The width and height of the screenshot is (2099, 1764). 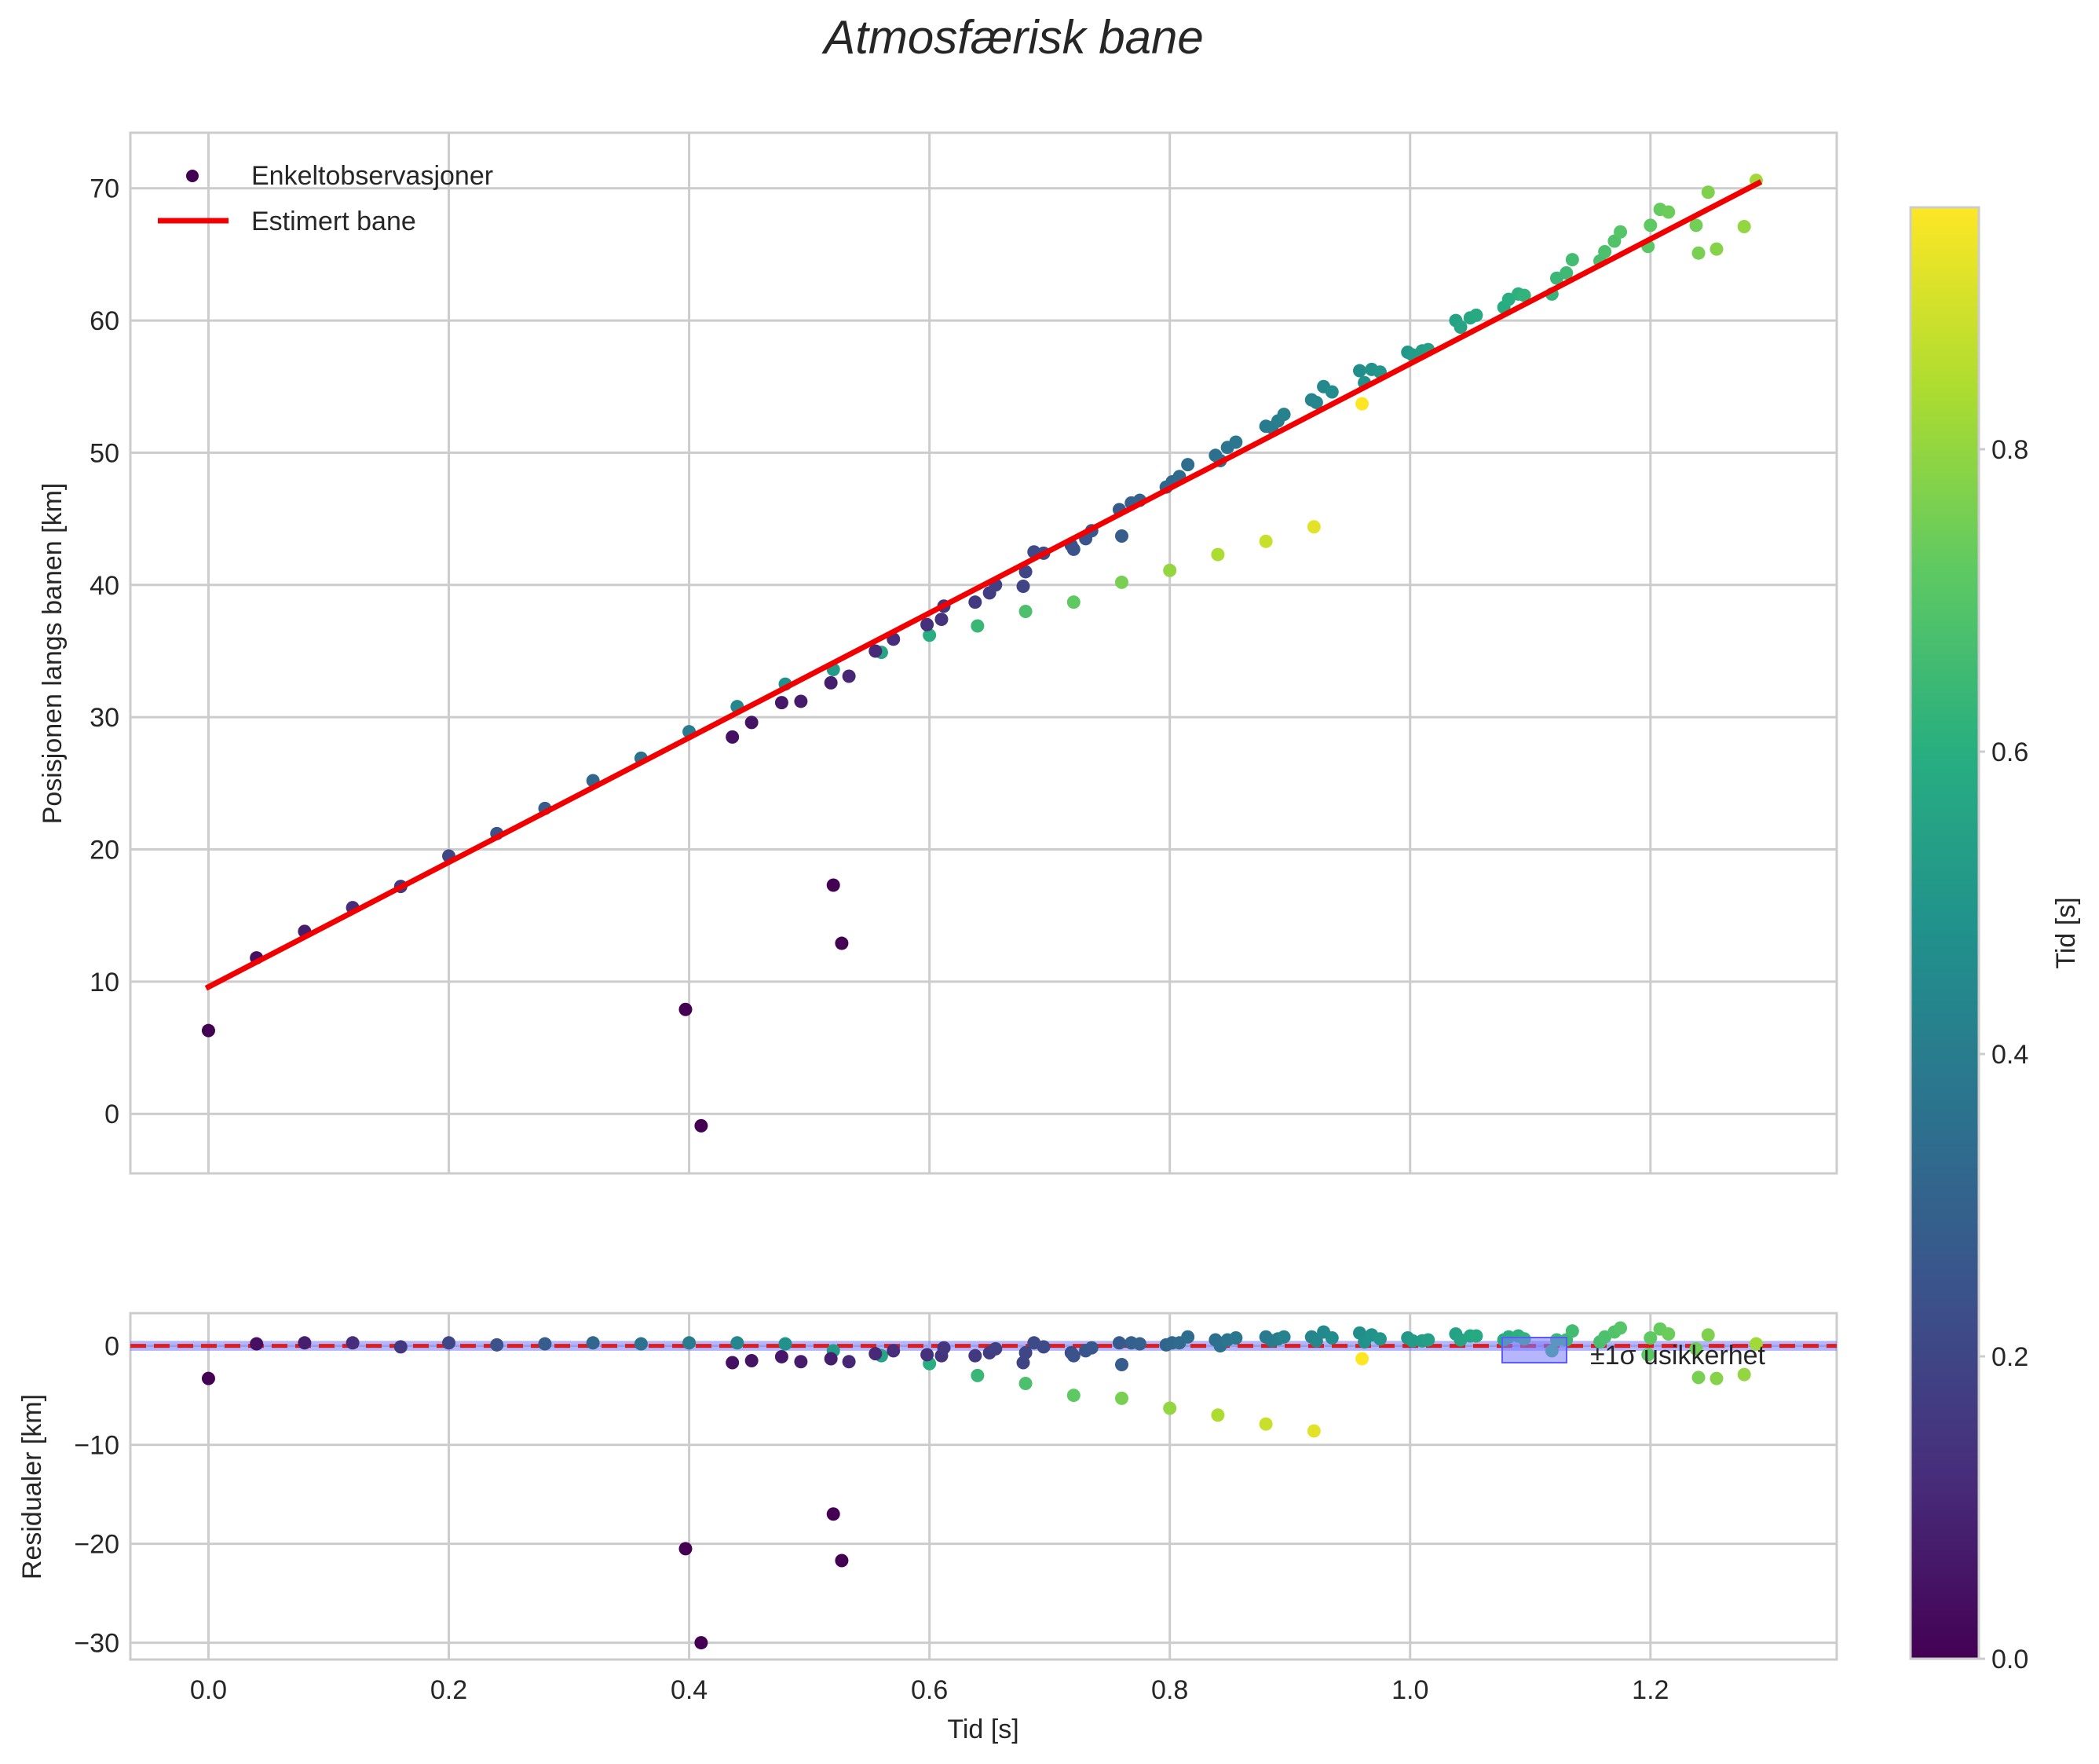 I want to click on top-y-tick-label: 70, so click(x=104, y=189).